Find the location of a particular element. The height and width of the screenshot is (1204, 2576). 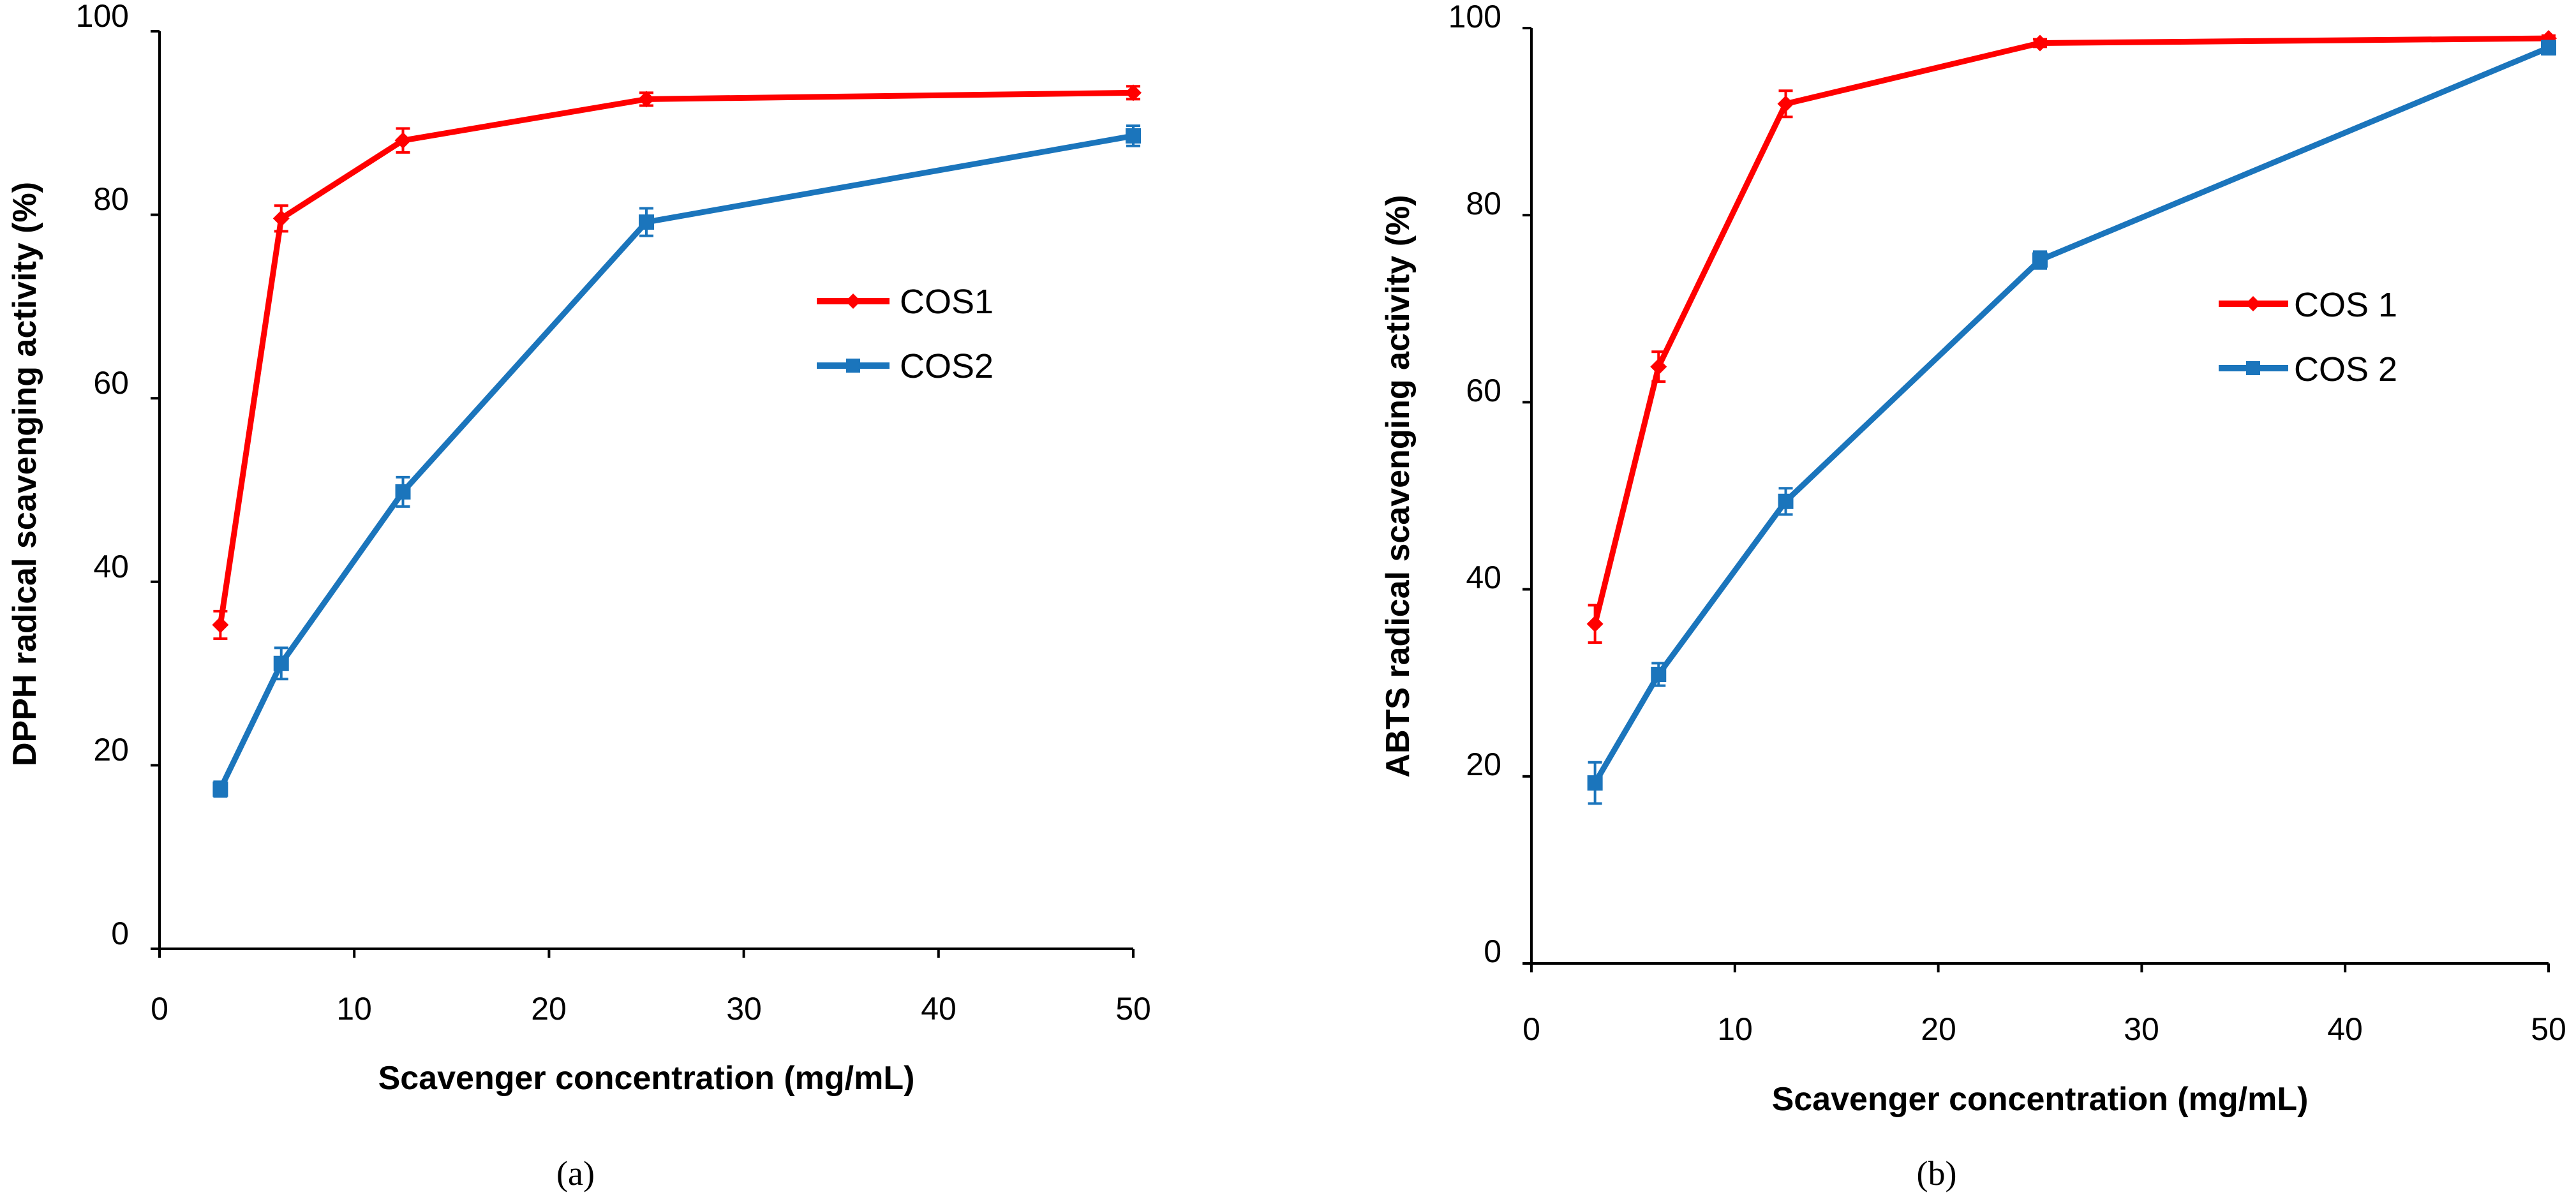

legend-label: COS 1 is located at coordinates (2345, 305).